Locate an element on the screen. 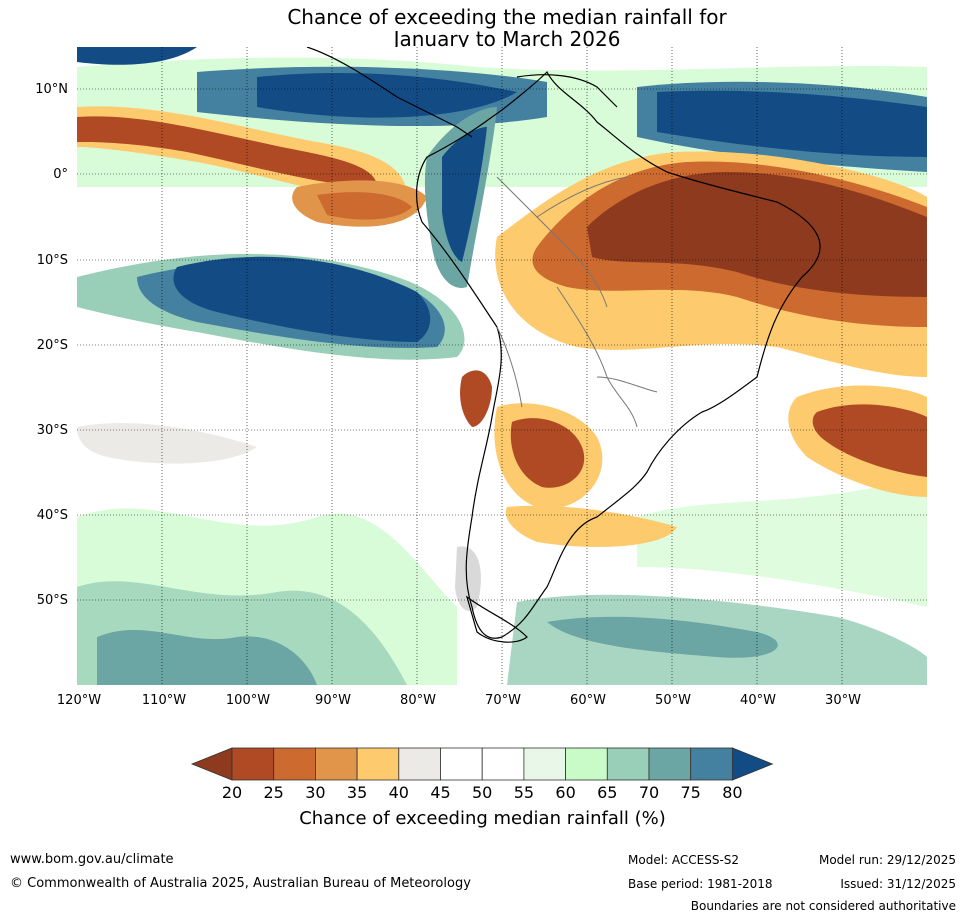  lat-label-10n: 10°N is located at coordinates (51, 89).